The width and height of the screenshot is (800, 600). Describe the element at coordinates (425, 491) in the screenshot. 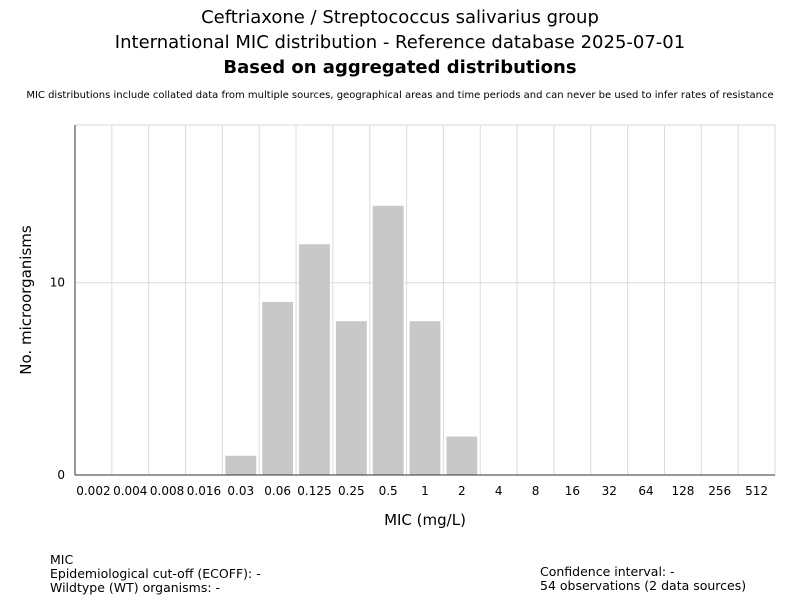

I see `x-tick-label: 1` at that location.